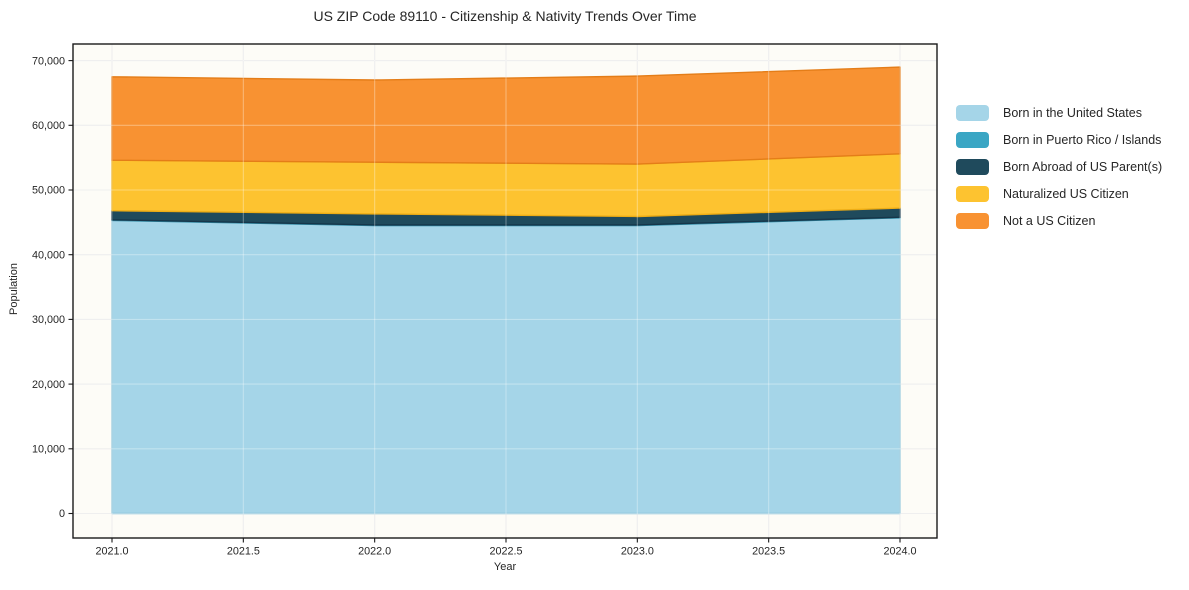 The image size is (1189, 590). I want to click on legend-item-born-in-puerto-rico-islands: Born in Puerto Rico / Islands, so click(1059, 139).